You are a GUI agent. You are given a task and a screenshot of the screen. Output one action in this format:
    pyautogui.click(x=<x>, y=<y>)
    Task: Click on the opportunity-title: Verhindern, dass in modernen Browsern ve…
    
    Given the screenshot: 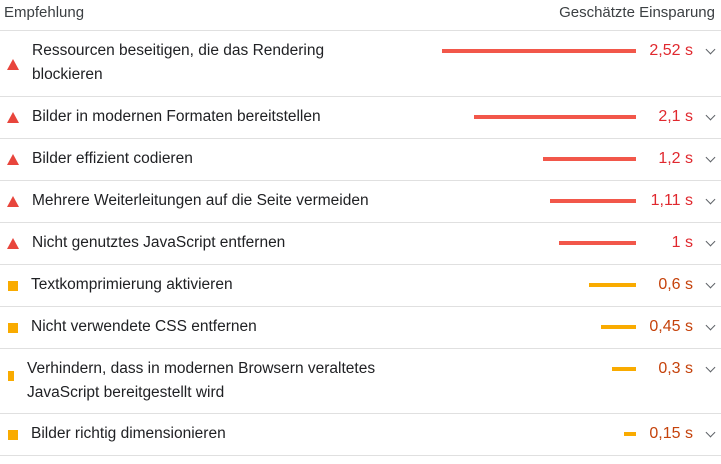 What is the action you would take?
    pyautogui.click(x=201, y=380)
    